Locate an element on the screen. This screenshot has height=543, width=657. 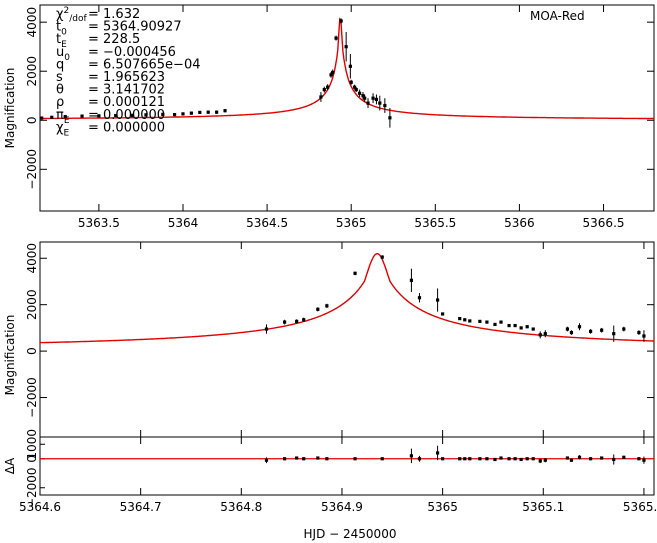
y-tick-label: 1000 is located at coordinates (32, 444).